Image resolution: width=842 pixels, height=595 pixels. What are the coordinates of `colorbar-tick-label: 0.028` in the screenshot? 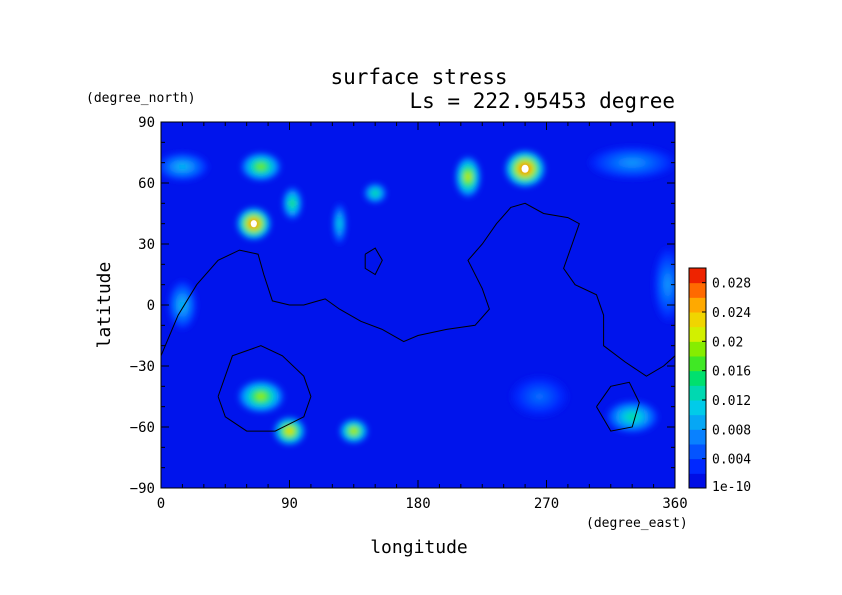 It's located at (731, 284).